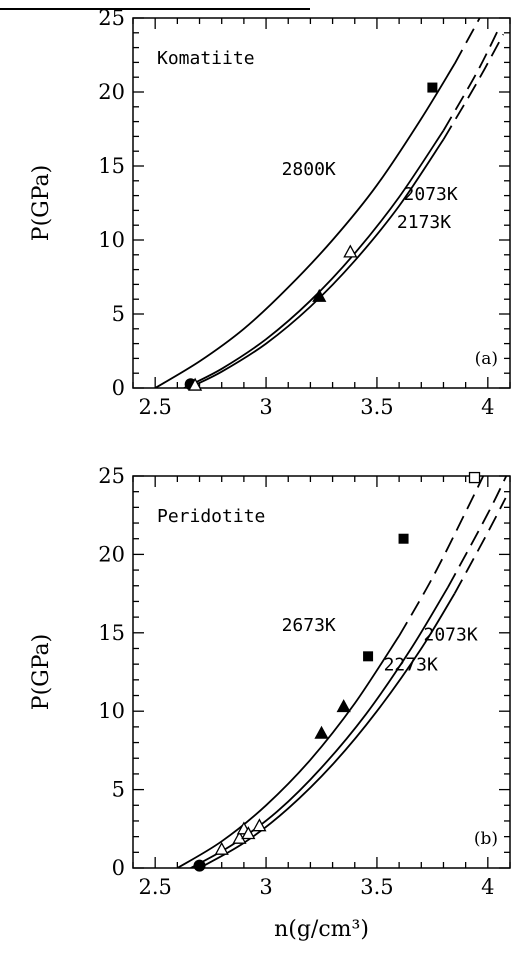 The image size is (527, 955). What do you see at coordinates (321, 929) in the screenshot?
I see `x-axis-label-b: n(g/cm³)` at bounding box center [321, 929].